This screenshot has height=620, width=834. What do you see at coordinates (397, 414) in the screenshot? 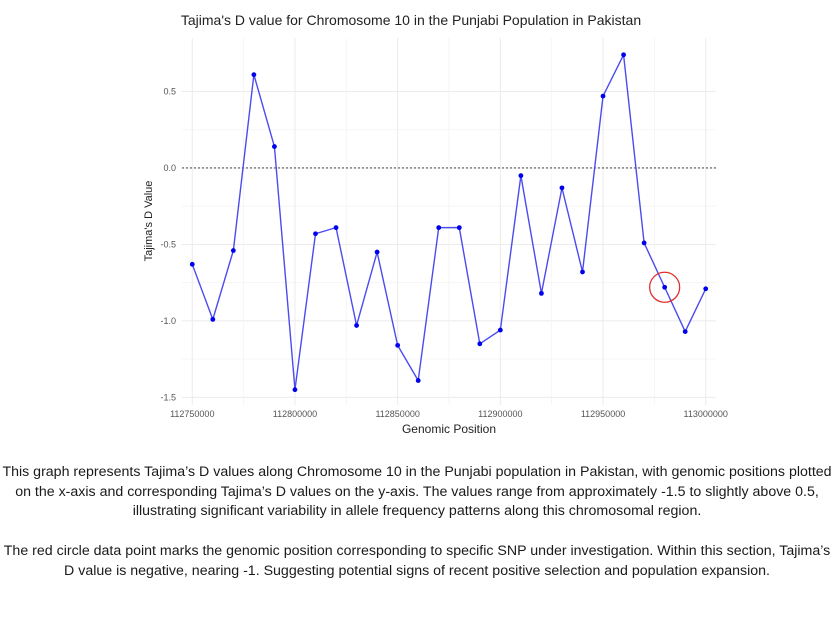
I see `x-tick-label: 112850000` at bounding box center [397, 414].